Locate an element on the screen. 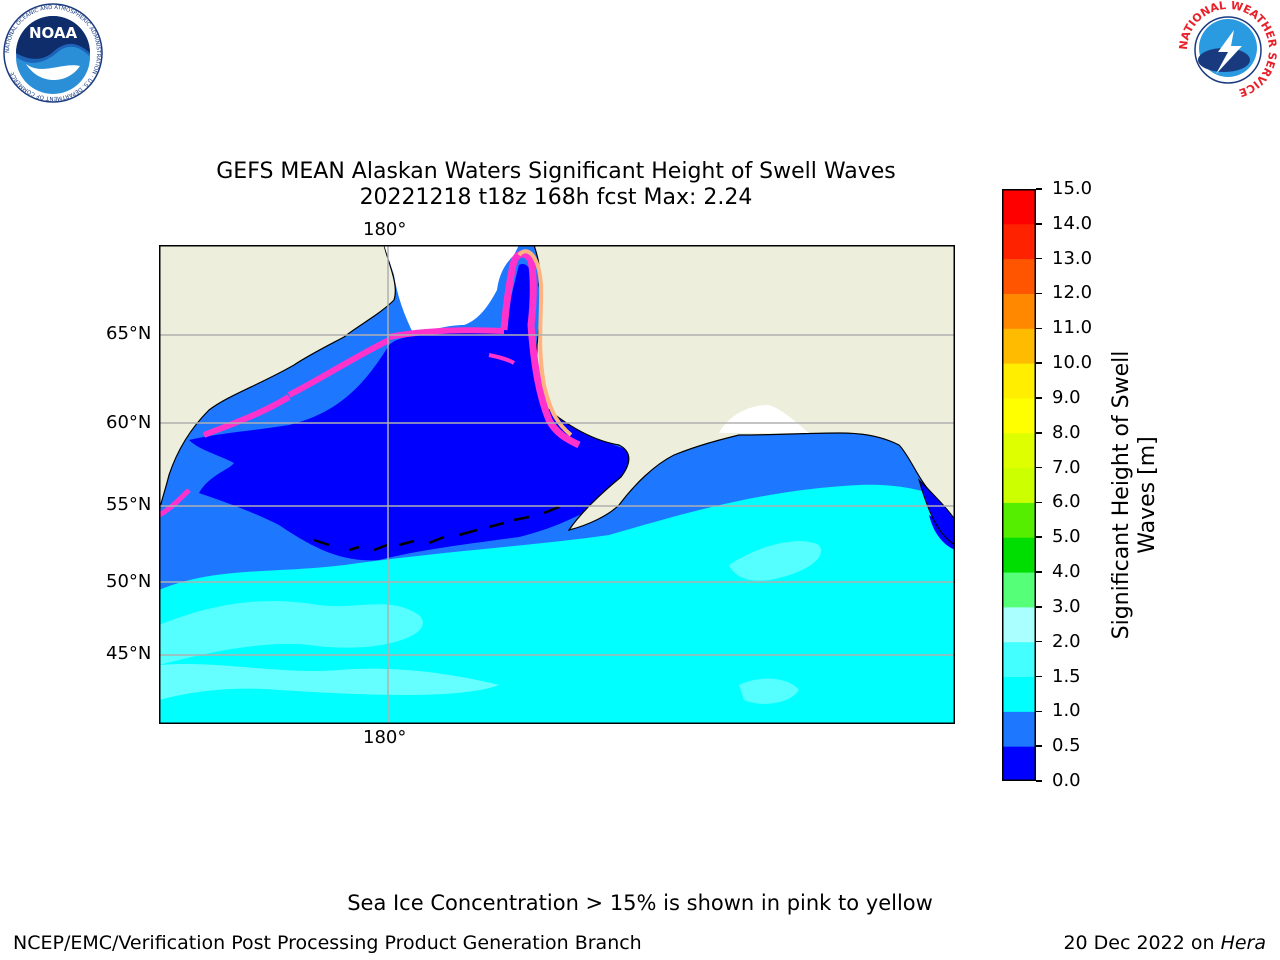 This screenshot has width=1280, height=960. colorbar-tick-label: 3.0 is located at coordinates (1066, 606).